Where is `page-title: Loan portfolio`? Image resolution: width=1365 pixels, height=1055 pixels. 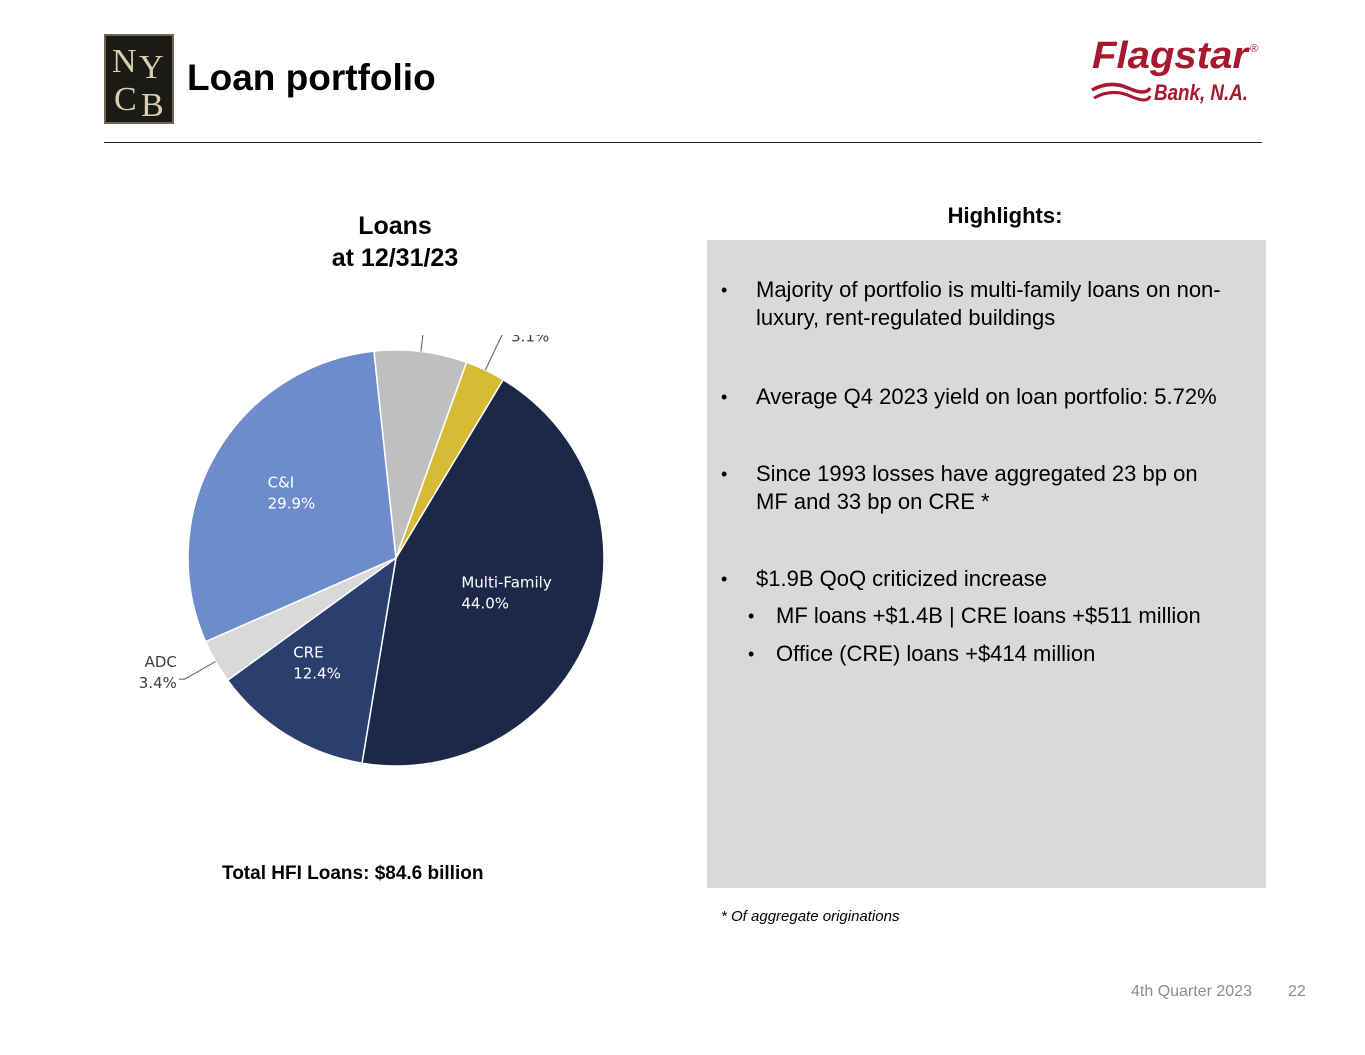
page-title: Loan portfolio is located at coordinates (311, 77).